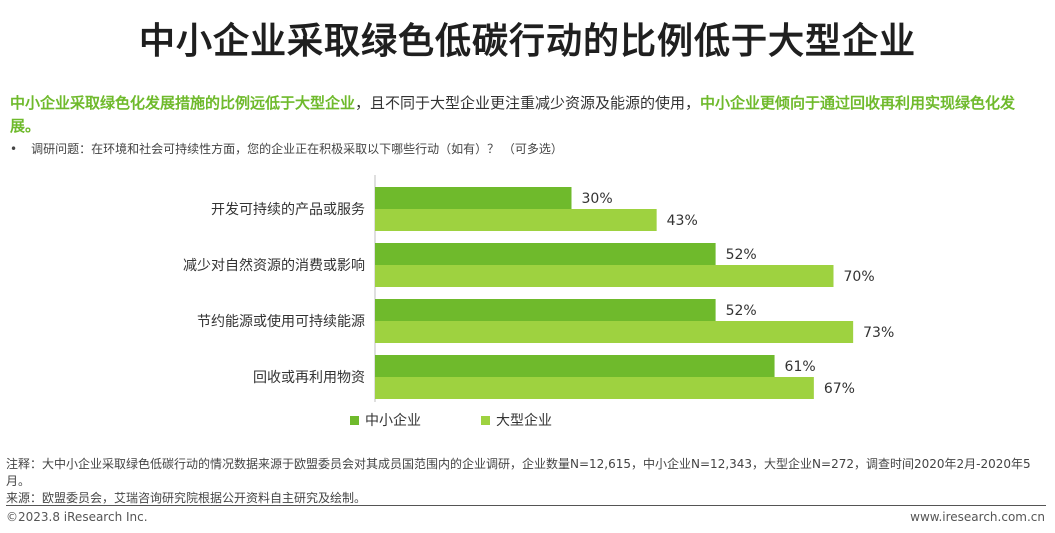 This screenshot has width=1055, height=533. I want to click on data-label: 70%, so click(859, 277).